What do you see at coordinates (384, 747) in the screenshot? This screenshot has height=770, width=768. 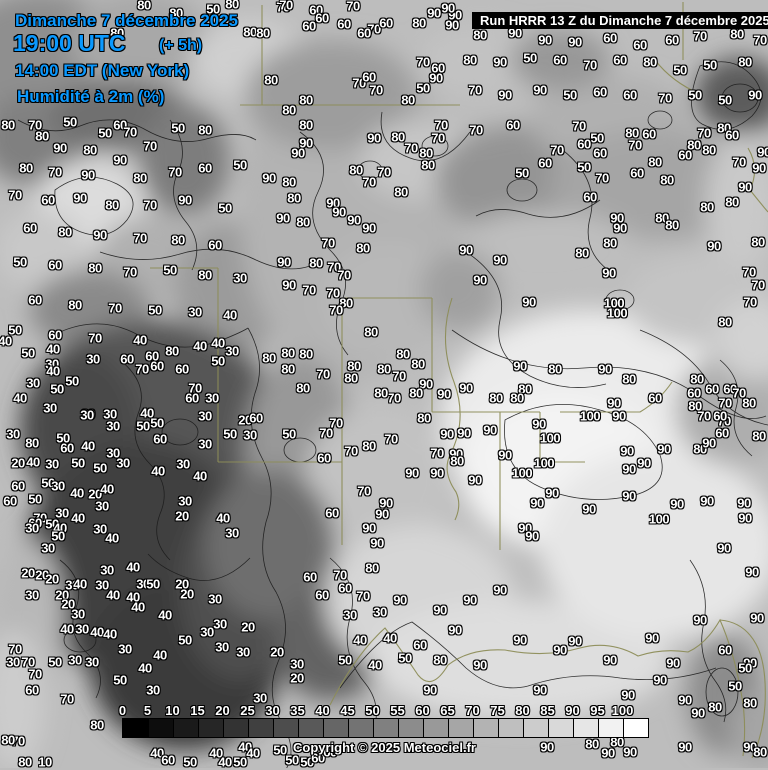 I see `copyright-label: Copyright © 2025 Meteociel.fr` at bounding box center [384, 747].